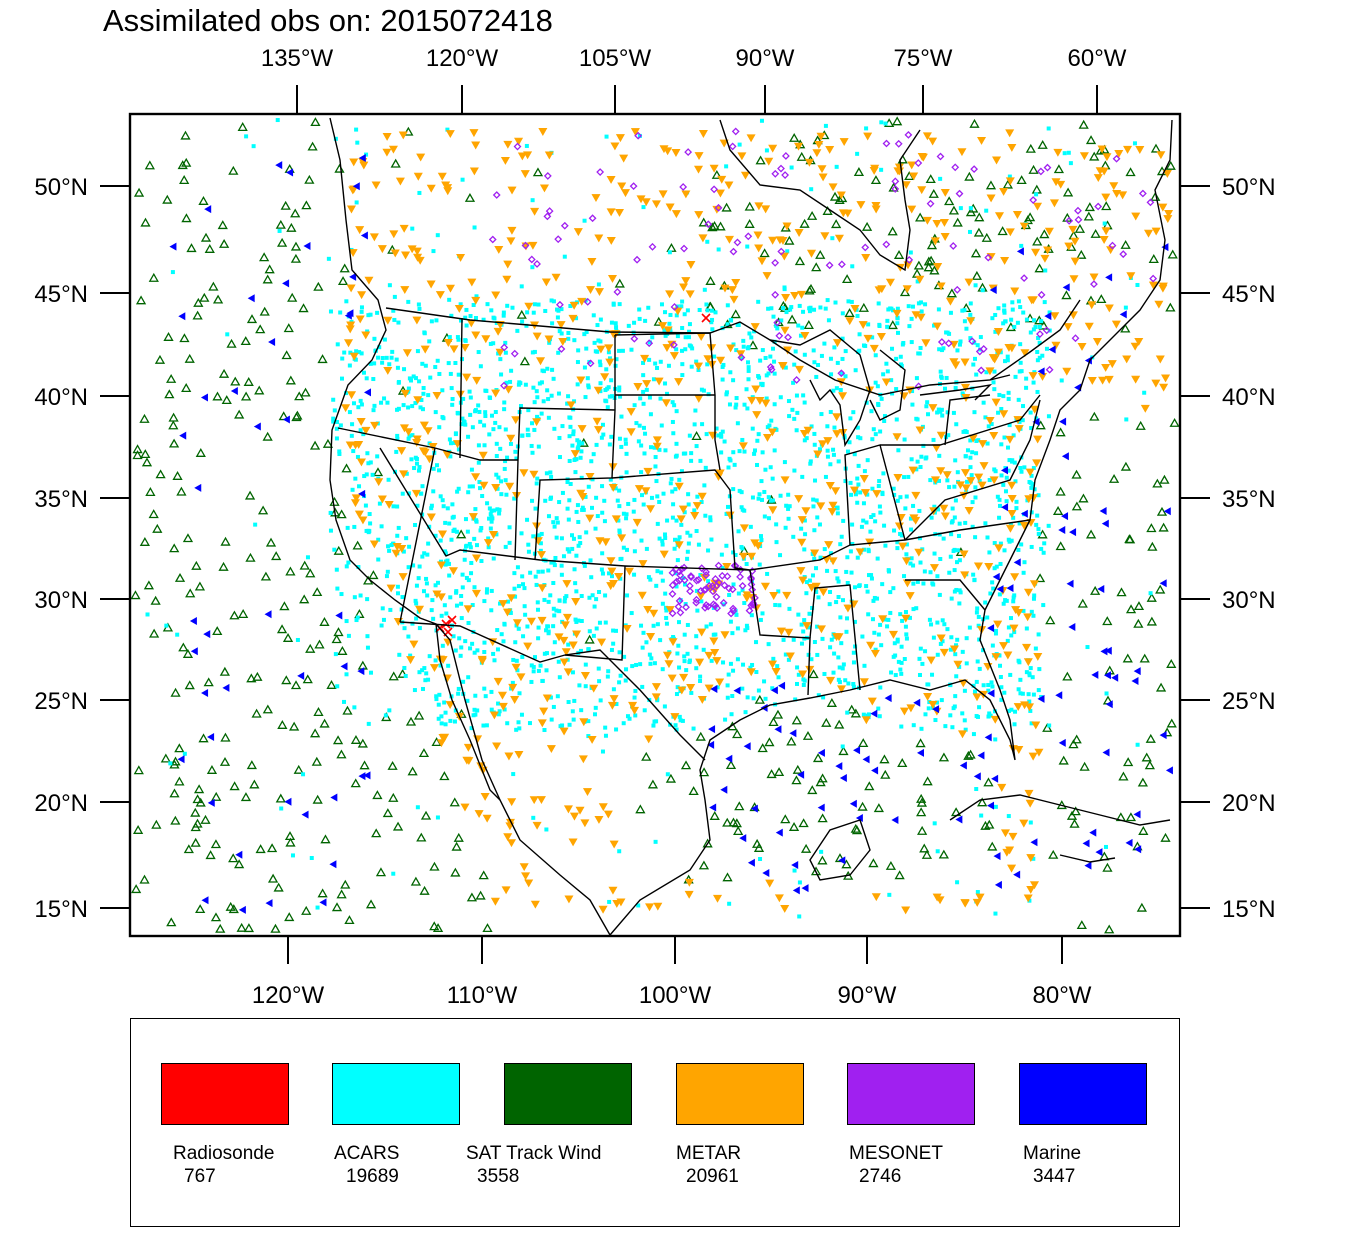  I want to click on state-lines-east, so click(925, 542).